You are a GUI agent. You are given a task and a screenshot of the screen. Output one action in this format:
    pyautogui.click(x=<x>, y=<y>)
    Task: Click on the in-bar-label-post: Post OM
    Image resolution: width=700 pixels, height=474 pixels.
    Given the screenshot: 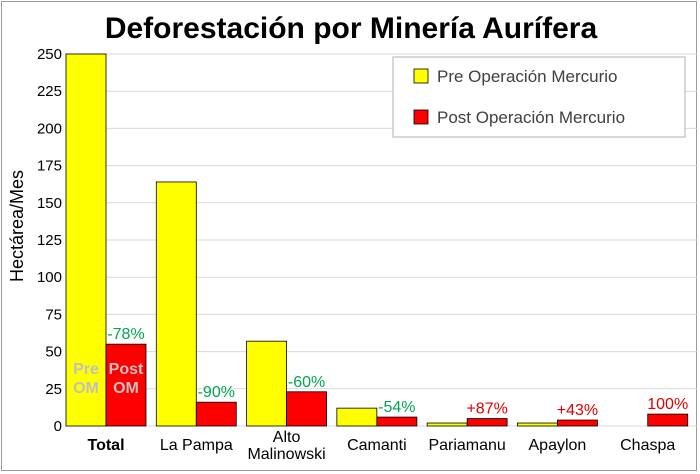 What is the action you would take?
    pyautogui.click(x=126, y=379)
    